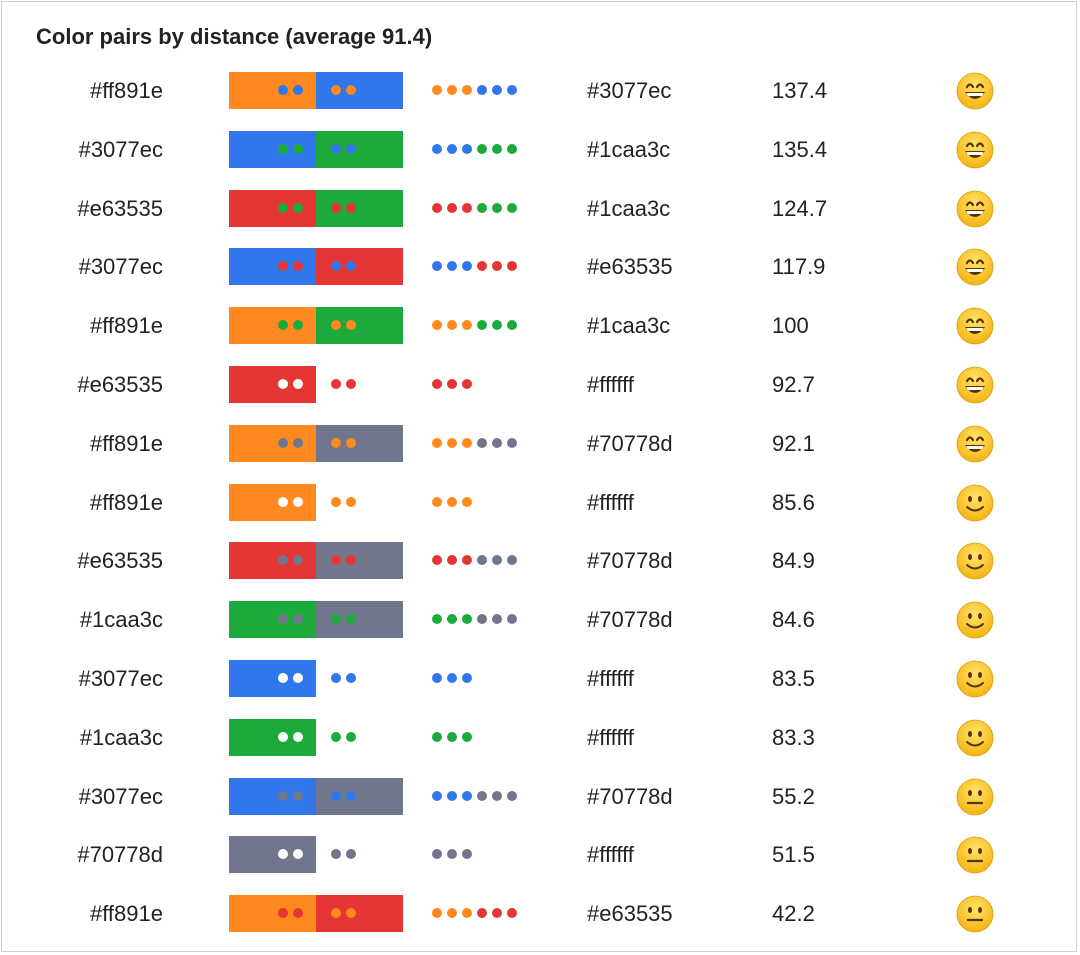 The image size is (1080, 955). Describe the element at coordinates (120, 678) in the screenshot. I see `left-color-hex: #3077ec` at that location.